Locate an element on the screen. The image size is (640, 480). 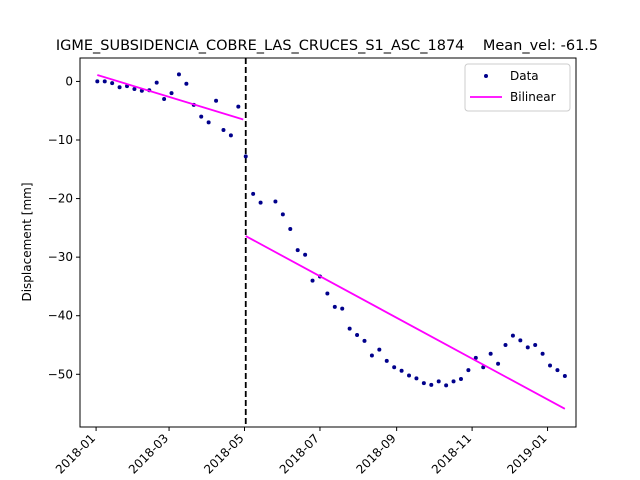
legend-data-label: Data is located at coordinates (524, 76).